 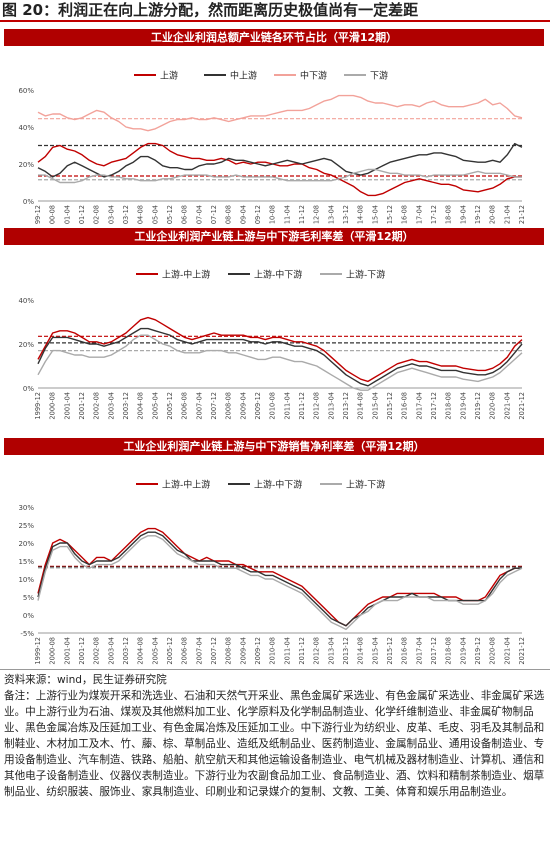 What do you see at coordinates (28, 598) in the screenshot?
I see `y-tick-label: 5%` at bounding box center [28, 598].